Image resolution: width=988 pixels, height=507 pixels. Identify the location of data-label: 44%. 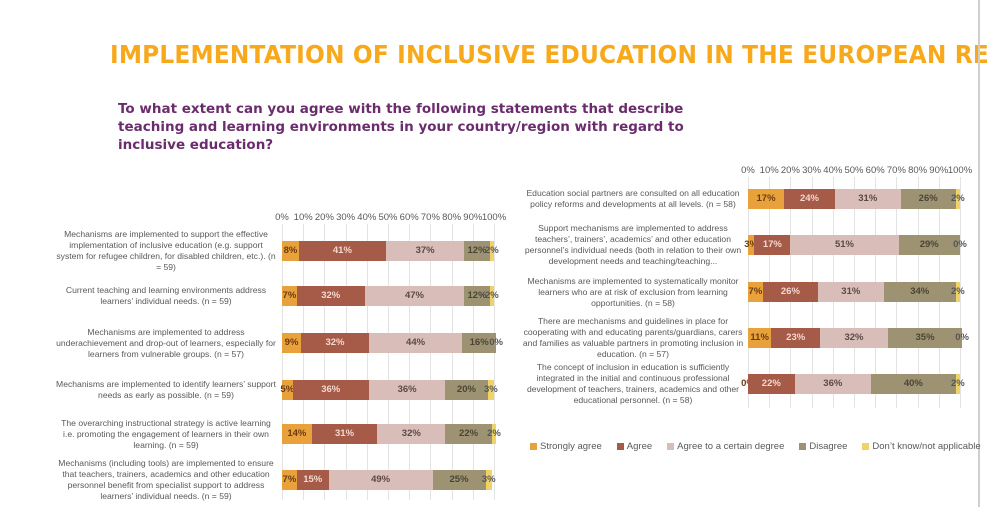
(416, 342).